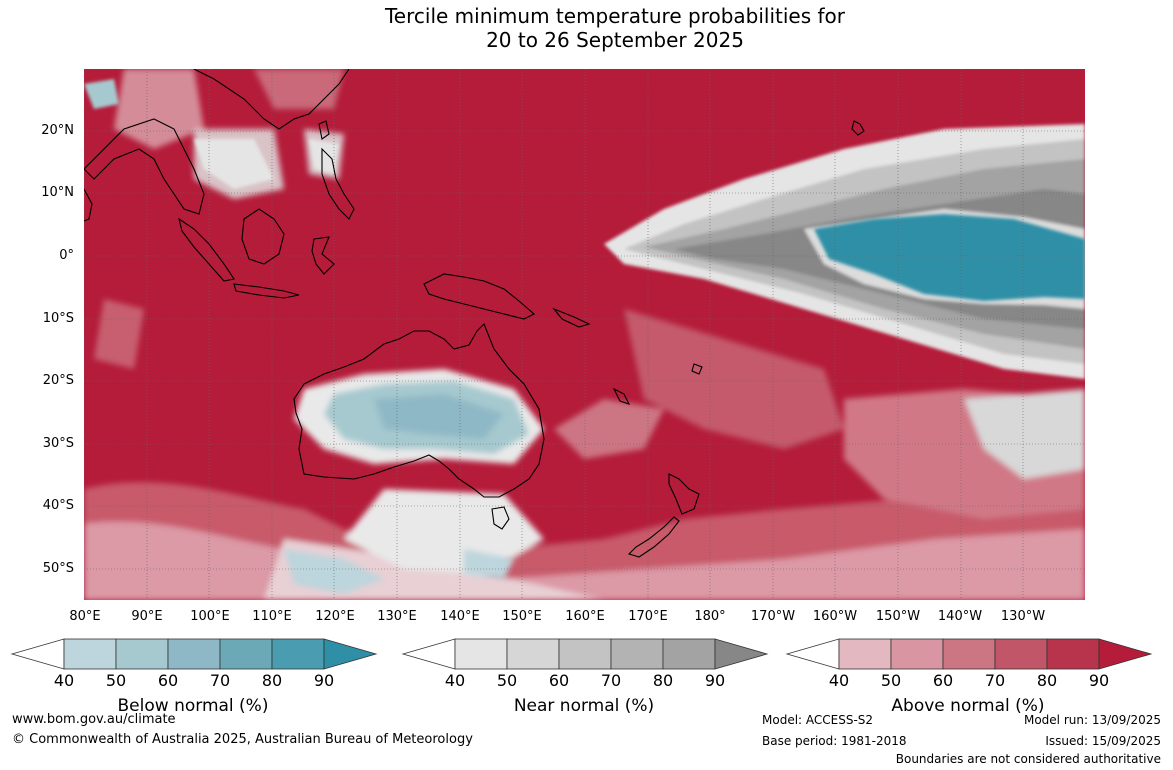 The image size is (1173, 770). I want to click on lon-label-140e: 140°E, so click(460, 616).